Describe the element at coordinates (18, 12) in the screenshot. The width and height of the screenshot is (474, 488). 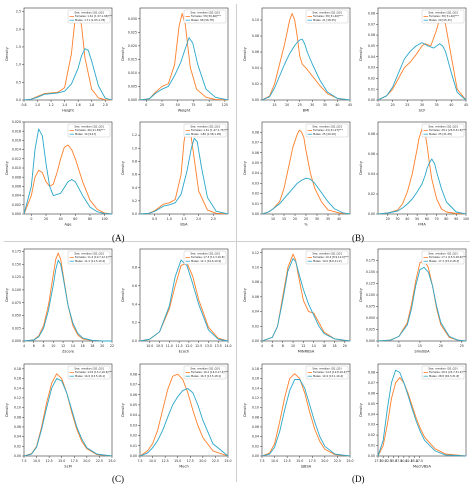
I see `y-tick-label: 2.5` at that location.